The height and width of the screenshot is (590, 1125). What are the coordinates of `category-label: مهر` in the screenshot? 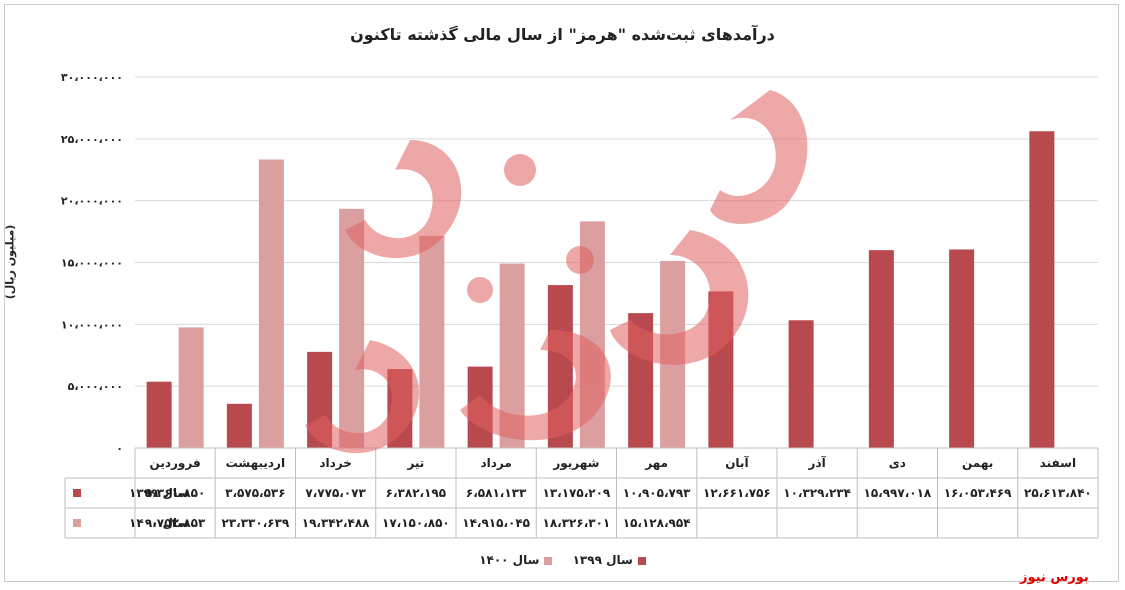 It's located at (656, 463).